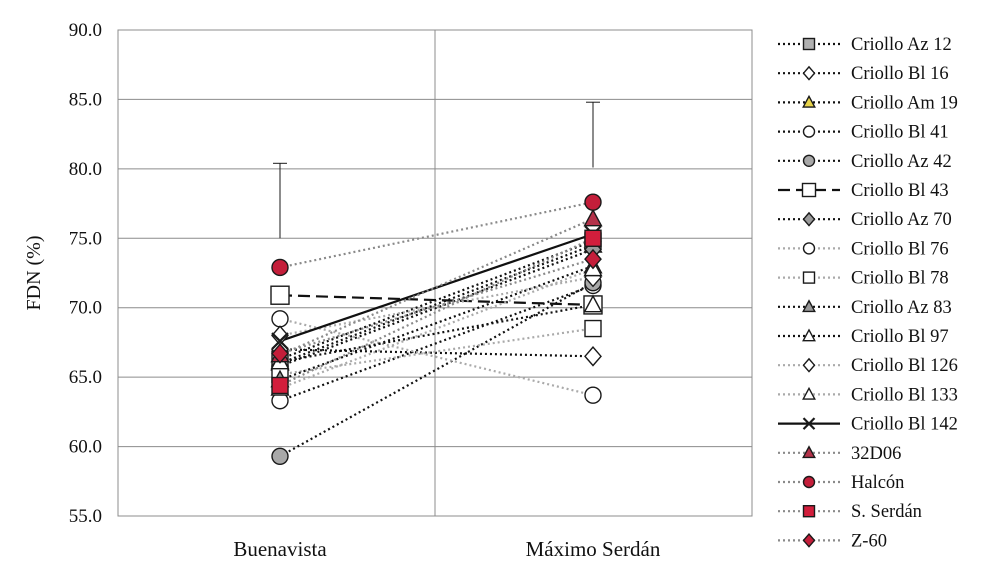  What do you see at coordinates (447, 549) in the screenshot?
I see `x-tick-labels: Buenavista Máximo Serdán` at bounding box center [447, 549].